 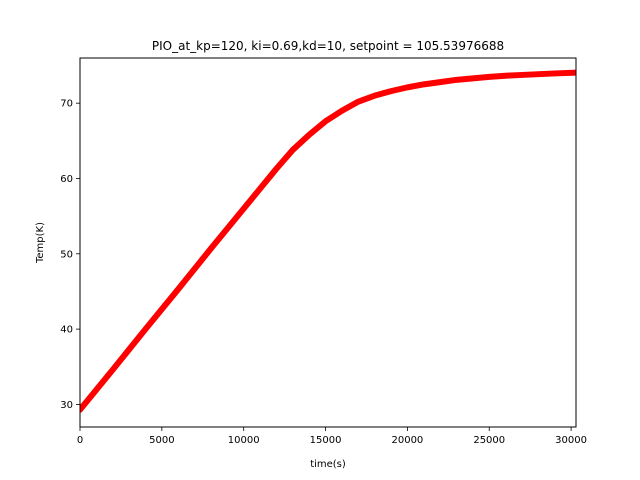 I want to click on x-tick-label: 5000, so click(x=161, y=440).